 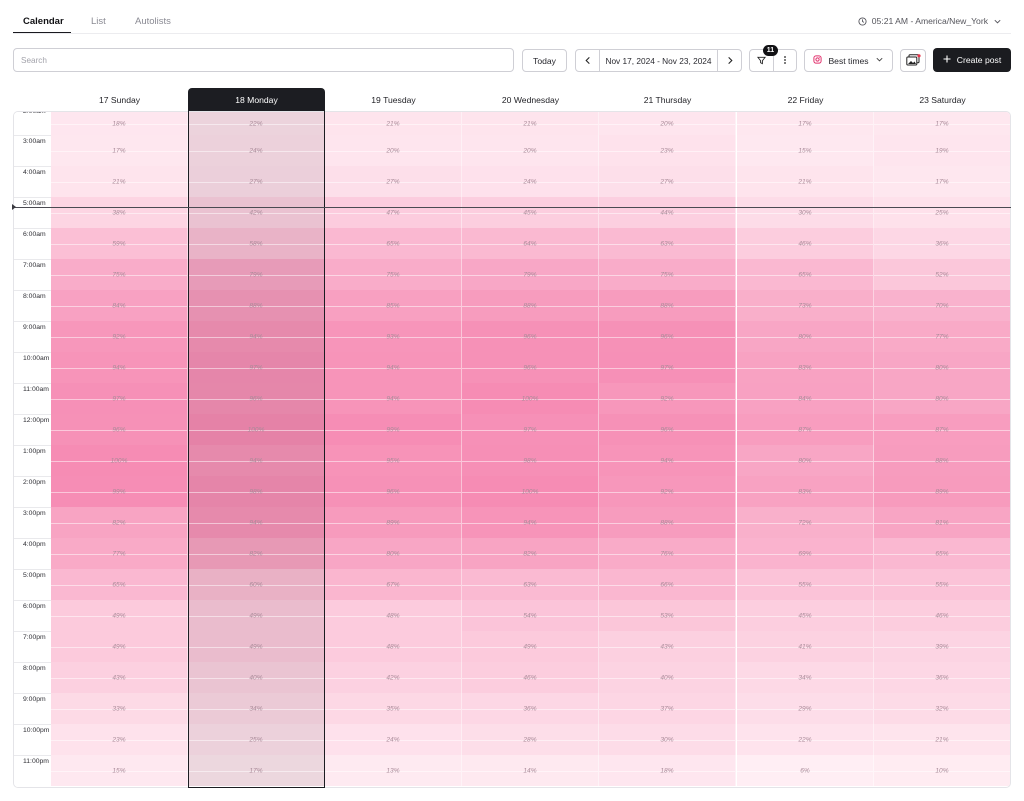 What do you see at coordinates (98, 21) in the screenshot?
I see `tab-list: List` at bounding box center [98, 21].